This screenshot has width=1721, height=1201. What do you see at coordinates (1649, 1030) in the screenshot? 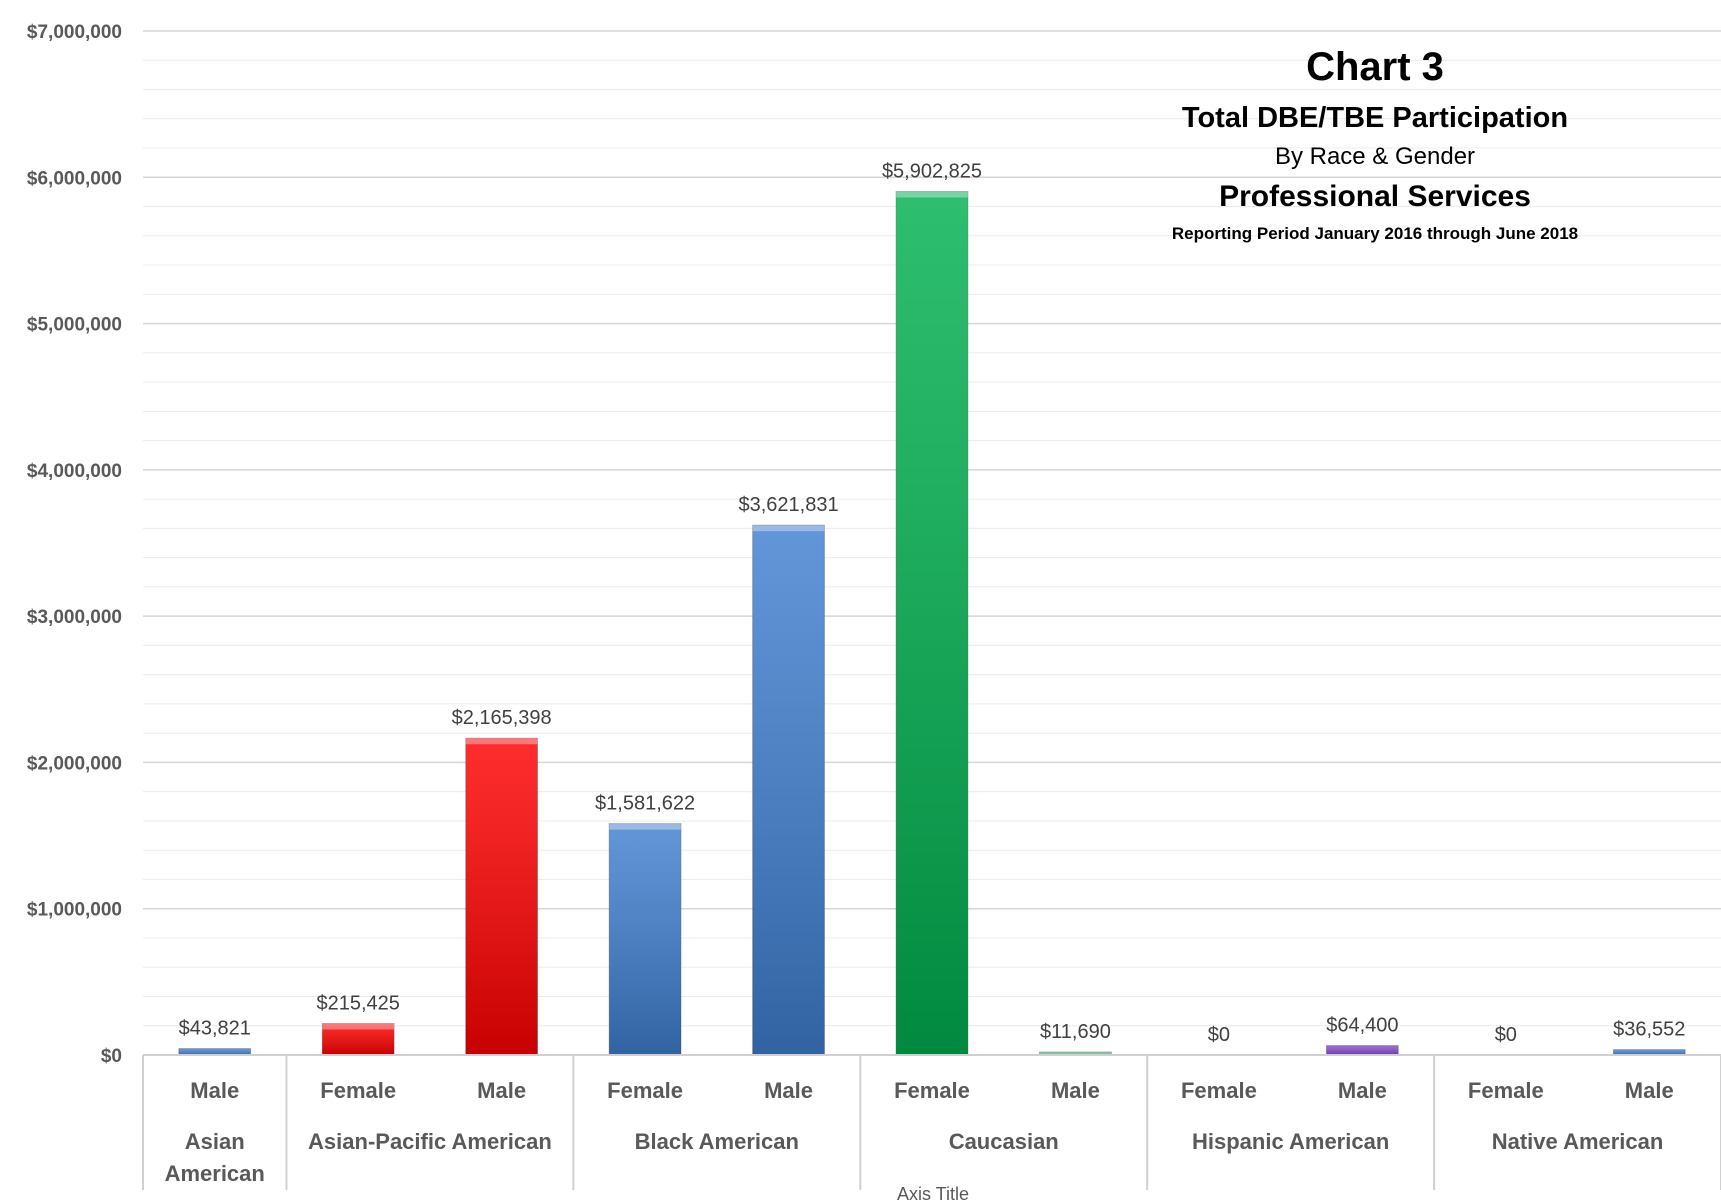
I see `data-label: $36,552` at bounding box center [1649, 1030].